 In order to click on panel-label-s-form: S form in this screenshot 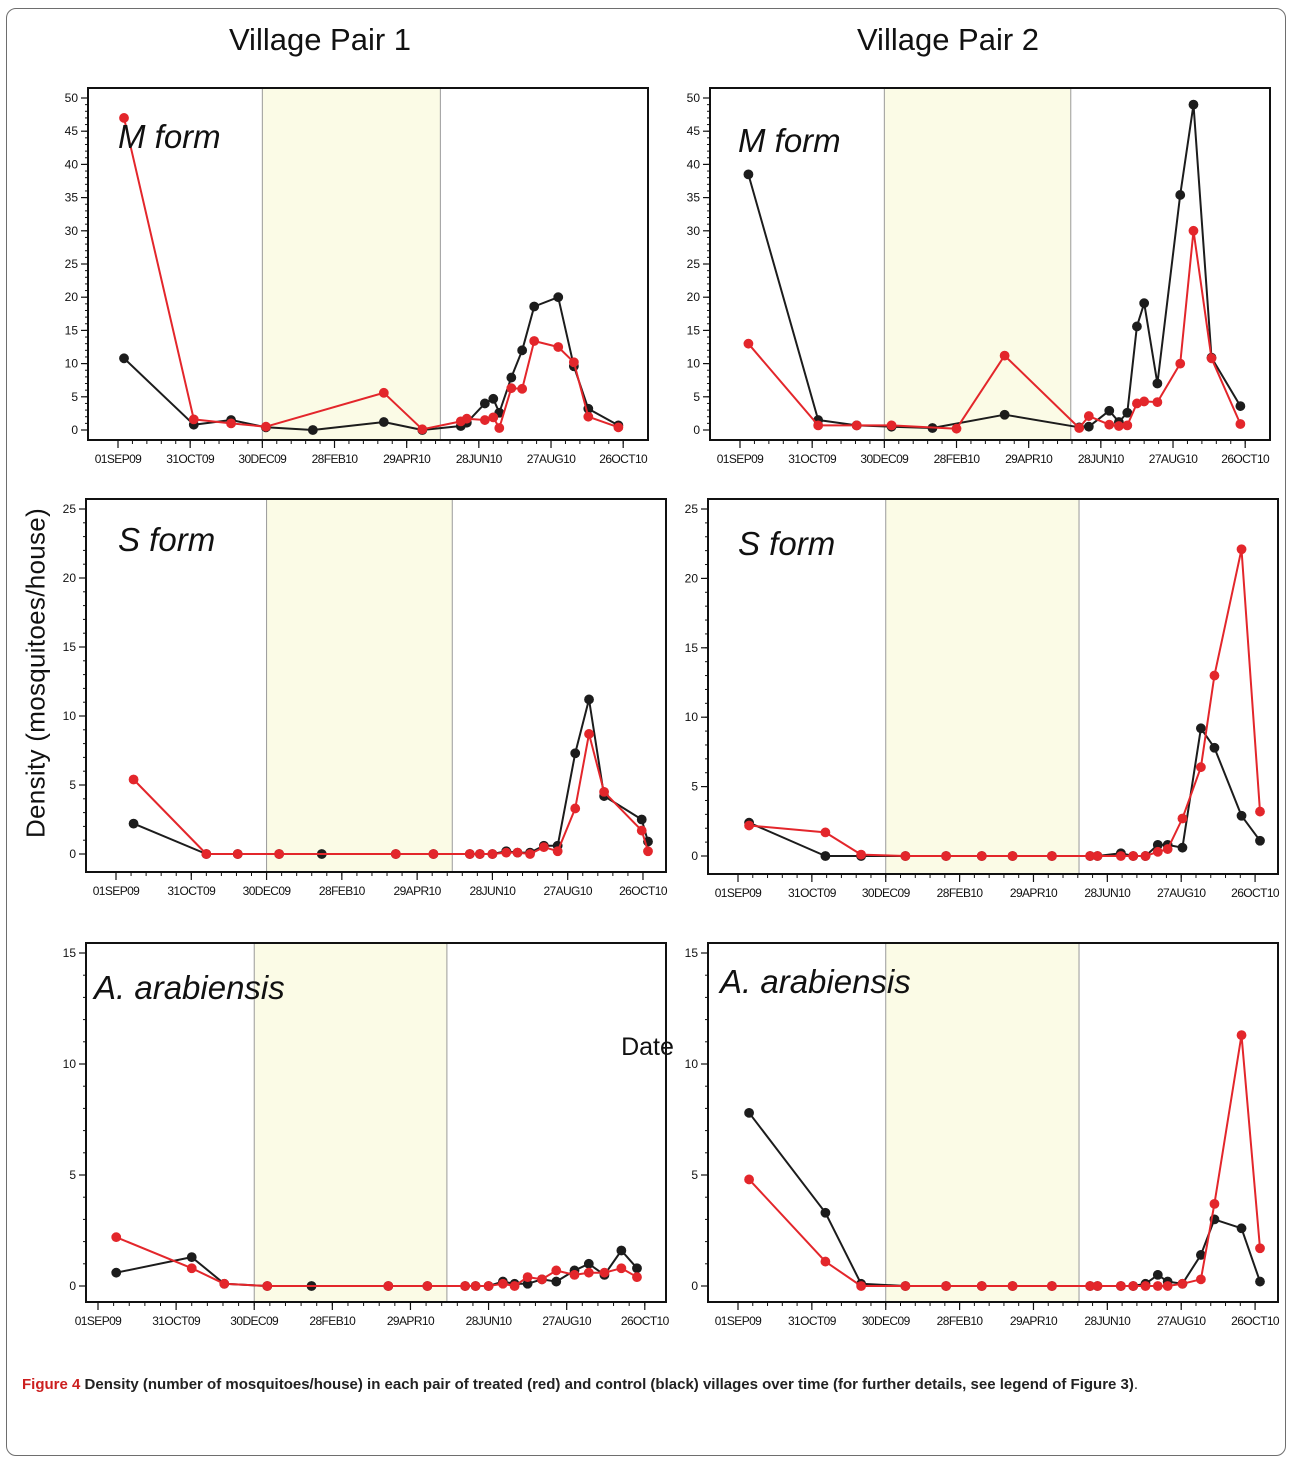, I will do `click(166, 539)`.